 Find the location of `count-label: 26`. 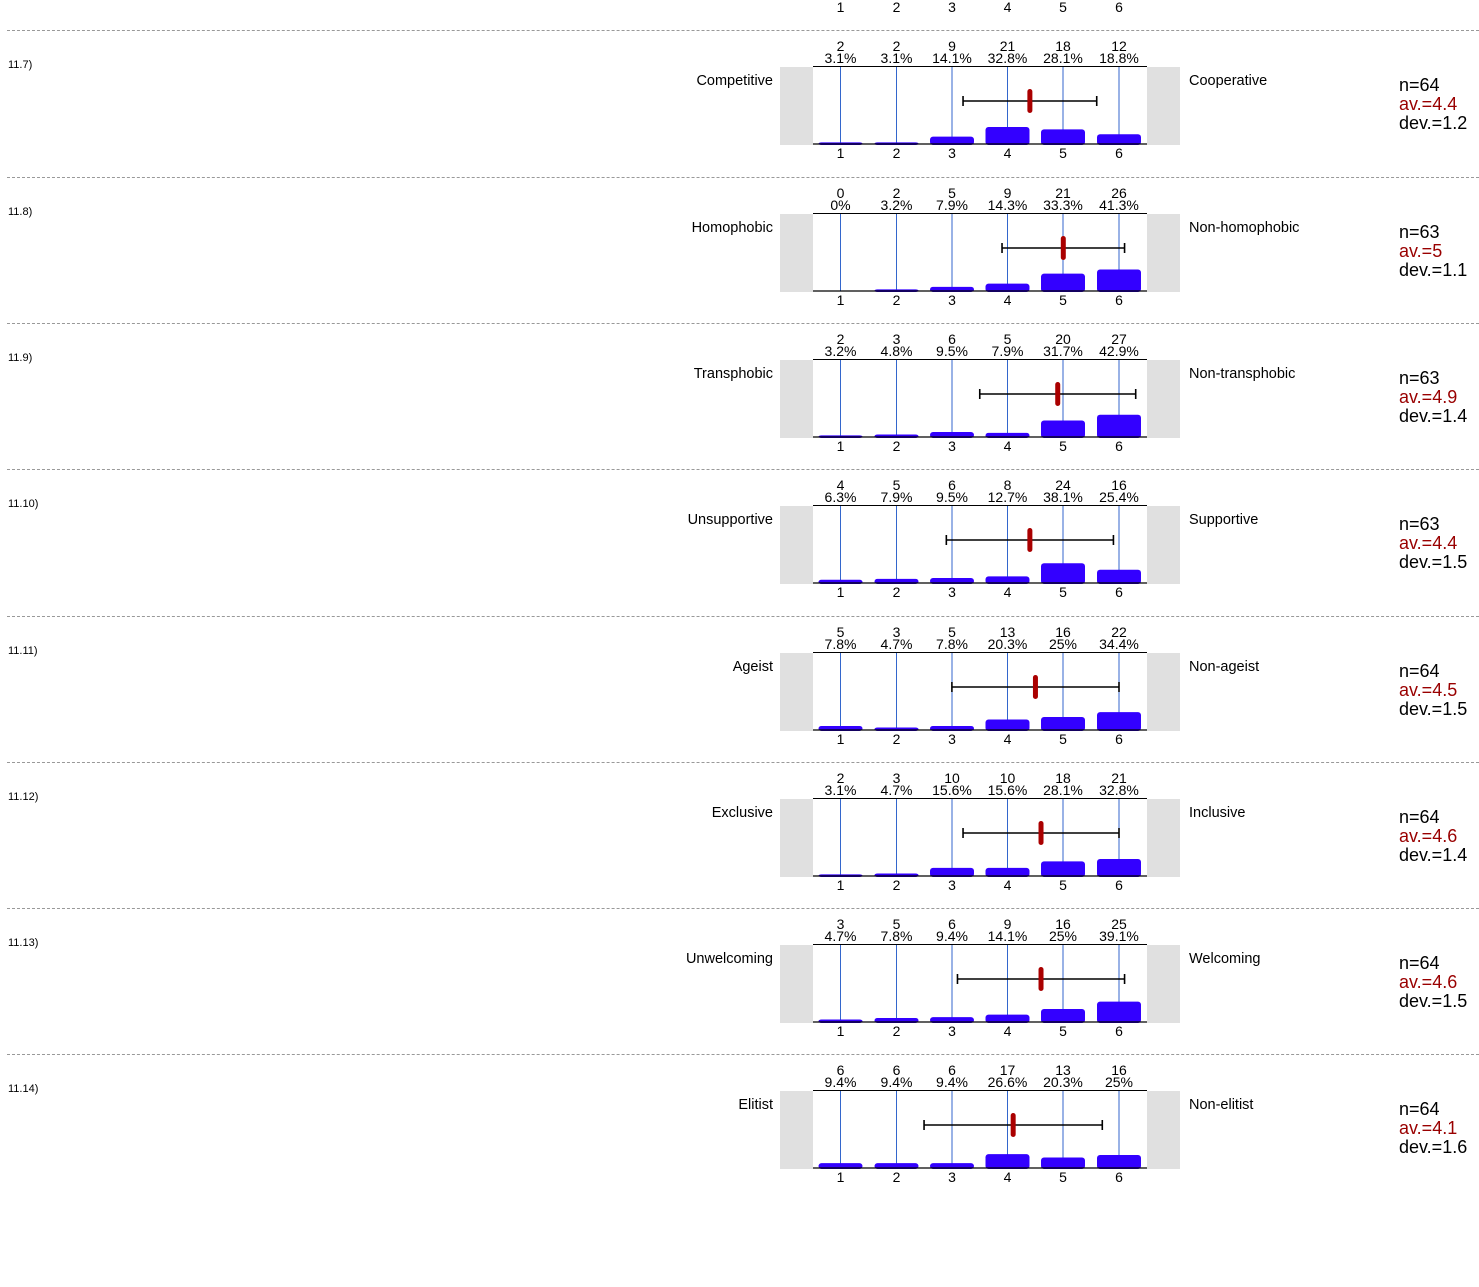

count-label: 26 is located at coordinates (1119, 192).